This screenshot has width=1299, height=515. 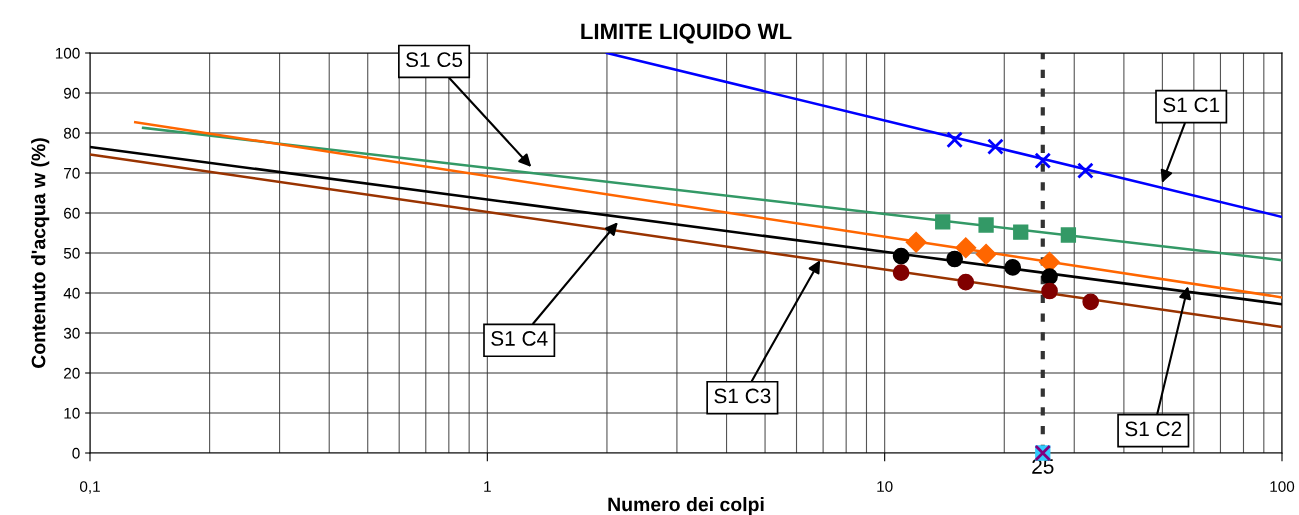 I want to click on y-tick-label: 50, so click(x=71, y=253).